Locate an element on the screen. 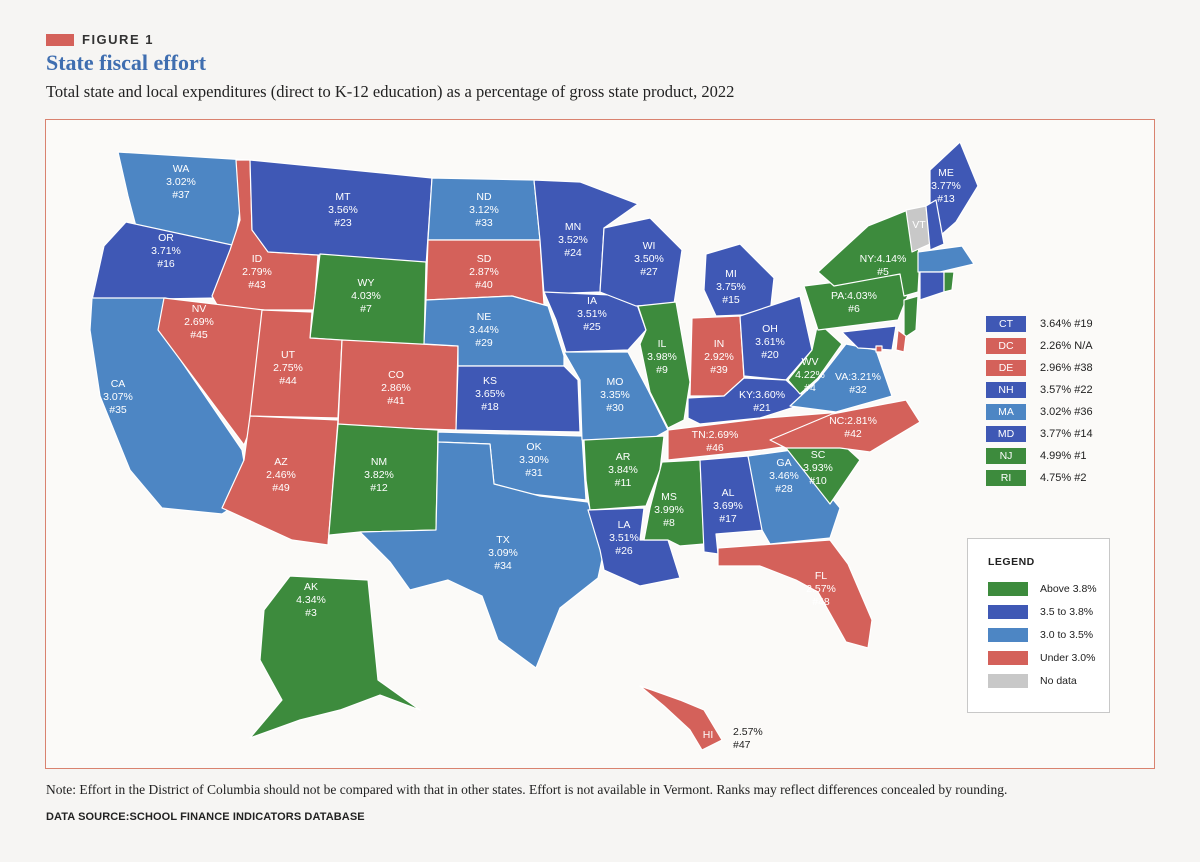  state-label-va: VA:3.21% #32 is located at coordinates (858, 383).